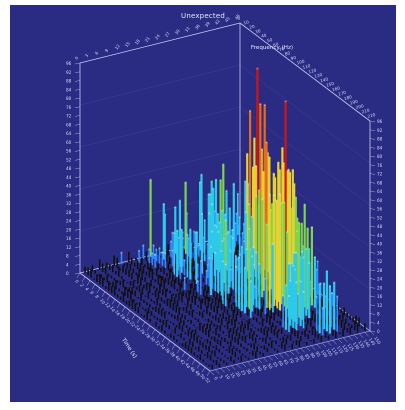 This screenshot has height=410, width=405. Describe the element at coordinates (317, 354) in the screenshot. I see `y-tick-label: 95` at that location.